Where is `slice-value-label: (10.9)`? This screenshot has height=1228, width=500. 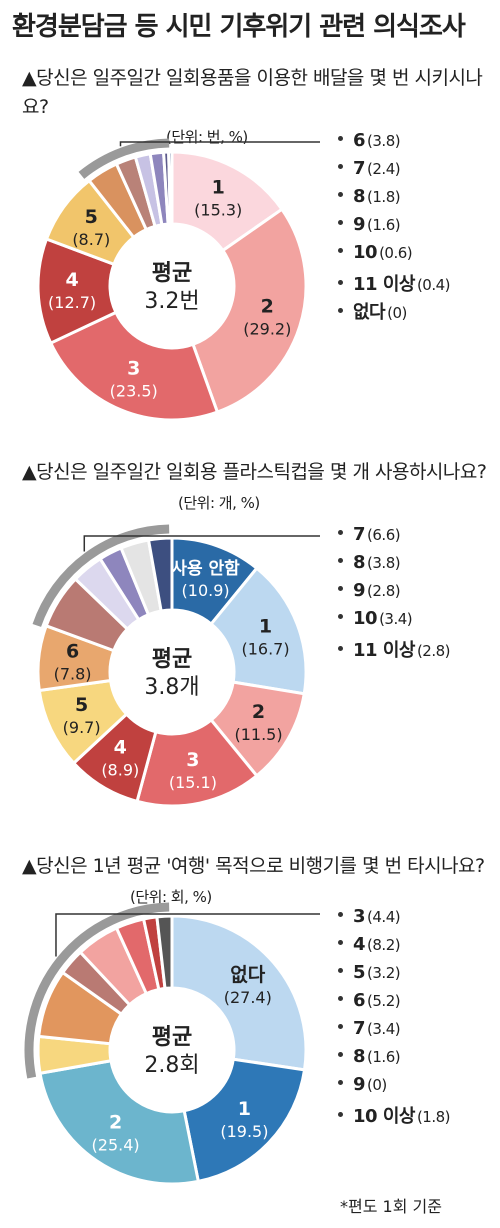
slice-value-label: (10.9) is located at coordinates (206, 590).